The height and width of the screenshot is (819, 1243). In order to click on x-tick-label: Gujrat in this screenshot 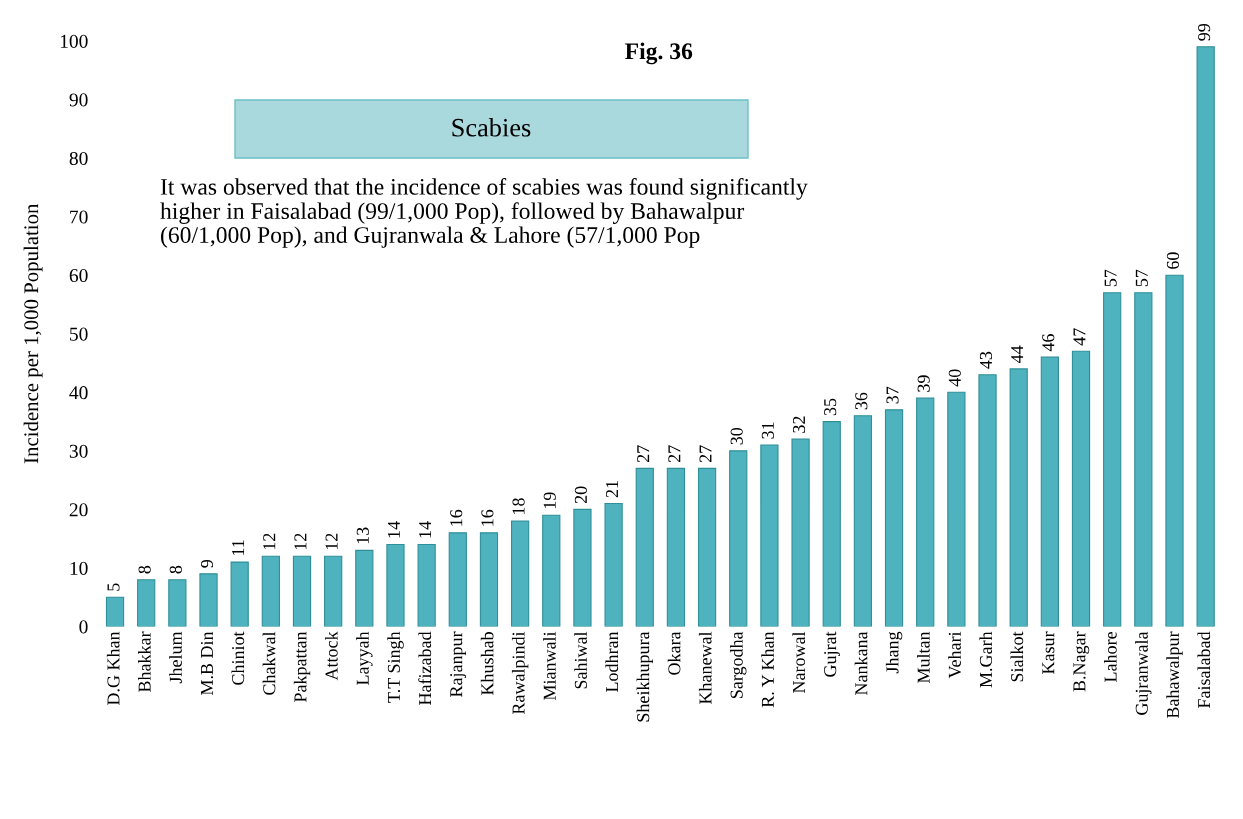, I will do `click(832, 654)`.